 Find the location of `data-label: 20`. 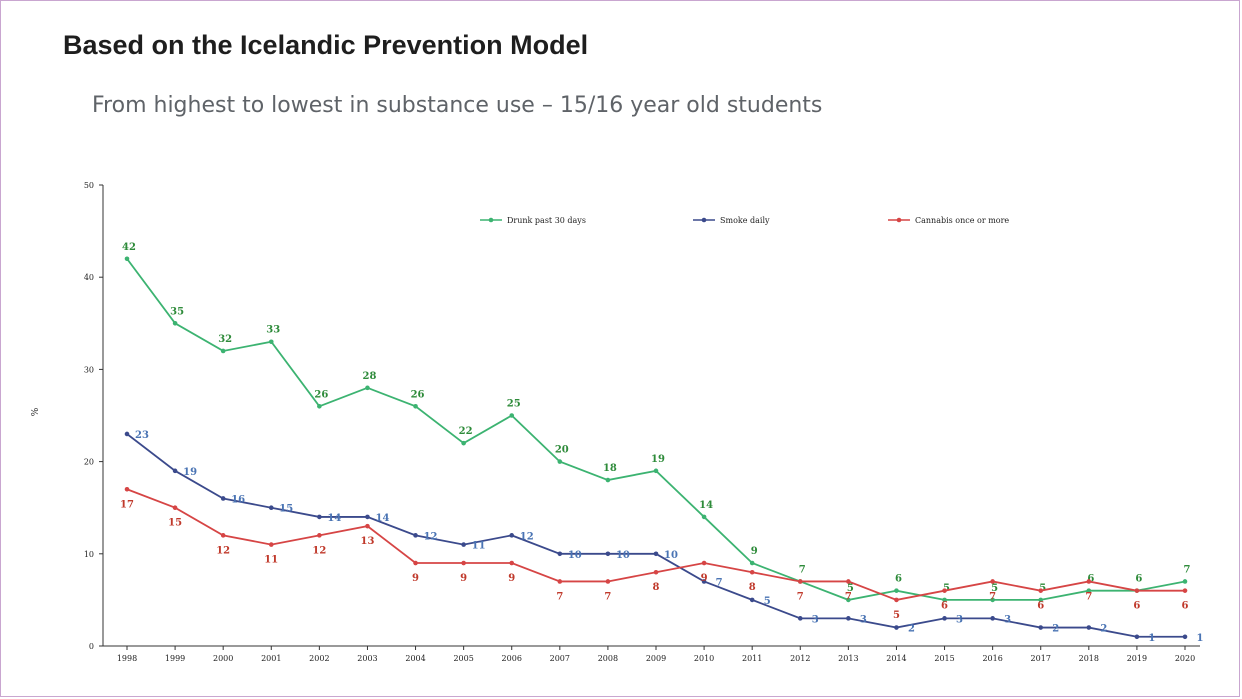

data-label: 20 is located at coordinates (562, 450).